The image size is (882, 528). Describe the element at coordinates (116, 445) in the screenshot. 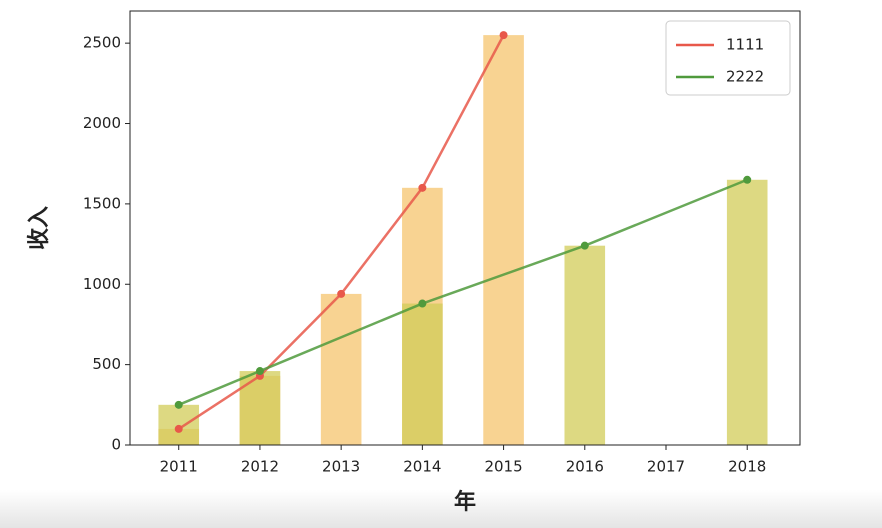

I see `y-tick-label: 0` at that location.